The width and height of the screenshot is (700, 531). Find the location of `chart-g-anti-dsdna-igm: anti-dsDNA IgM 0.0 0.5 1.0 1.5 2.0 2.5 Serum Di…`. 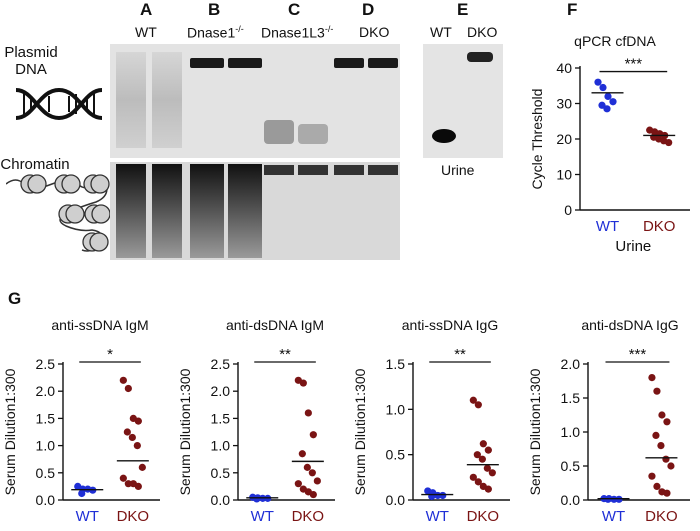

chart-g-anti-dsdna-igm: anti-dsDNA IgM 0.0 0.5 1.0 1.5 2.0 2.5 Serum Di… is located at coordinates (256, 421).